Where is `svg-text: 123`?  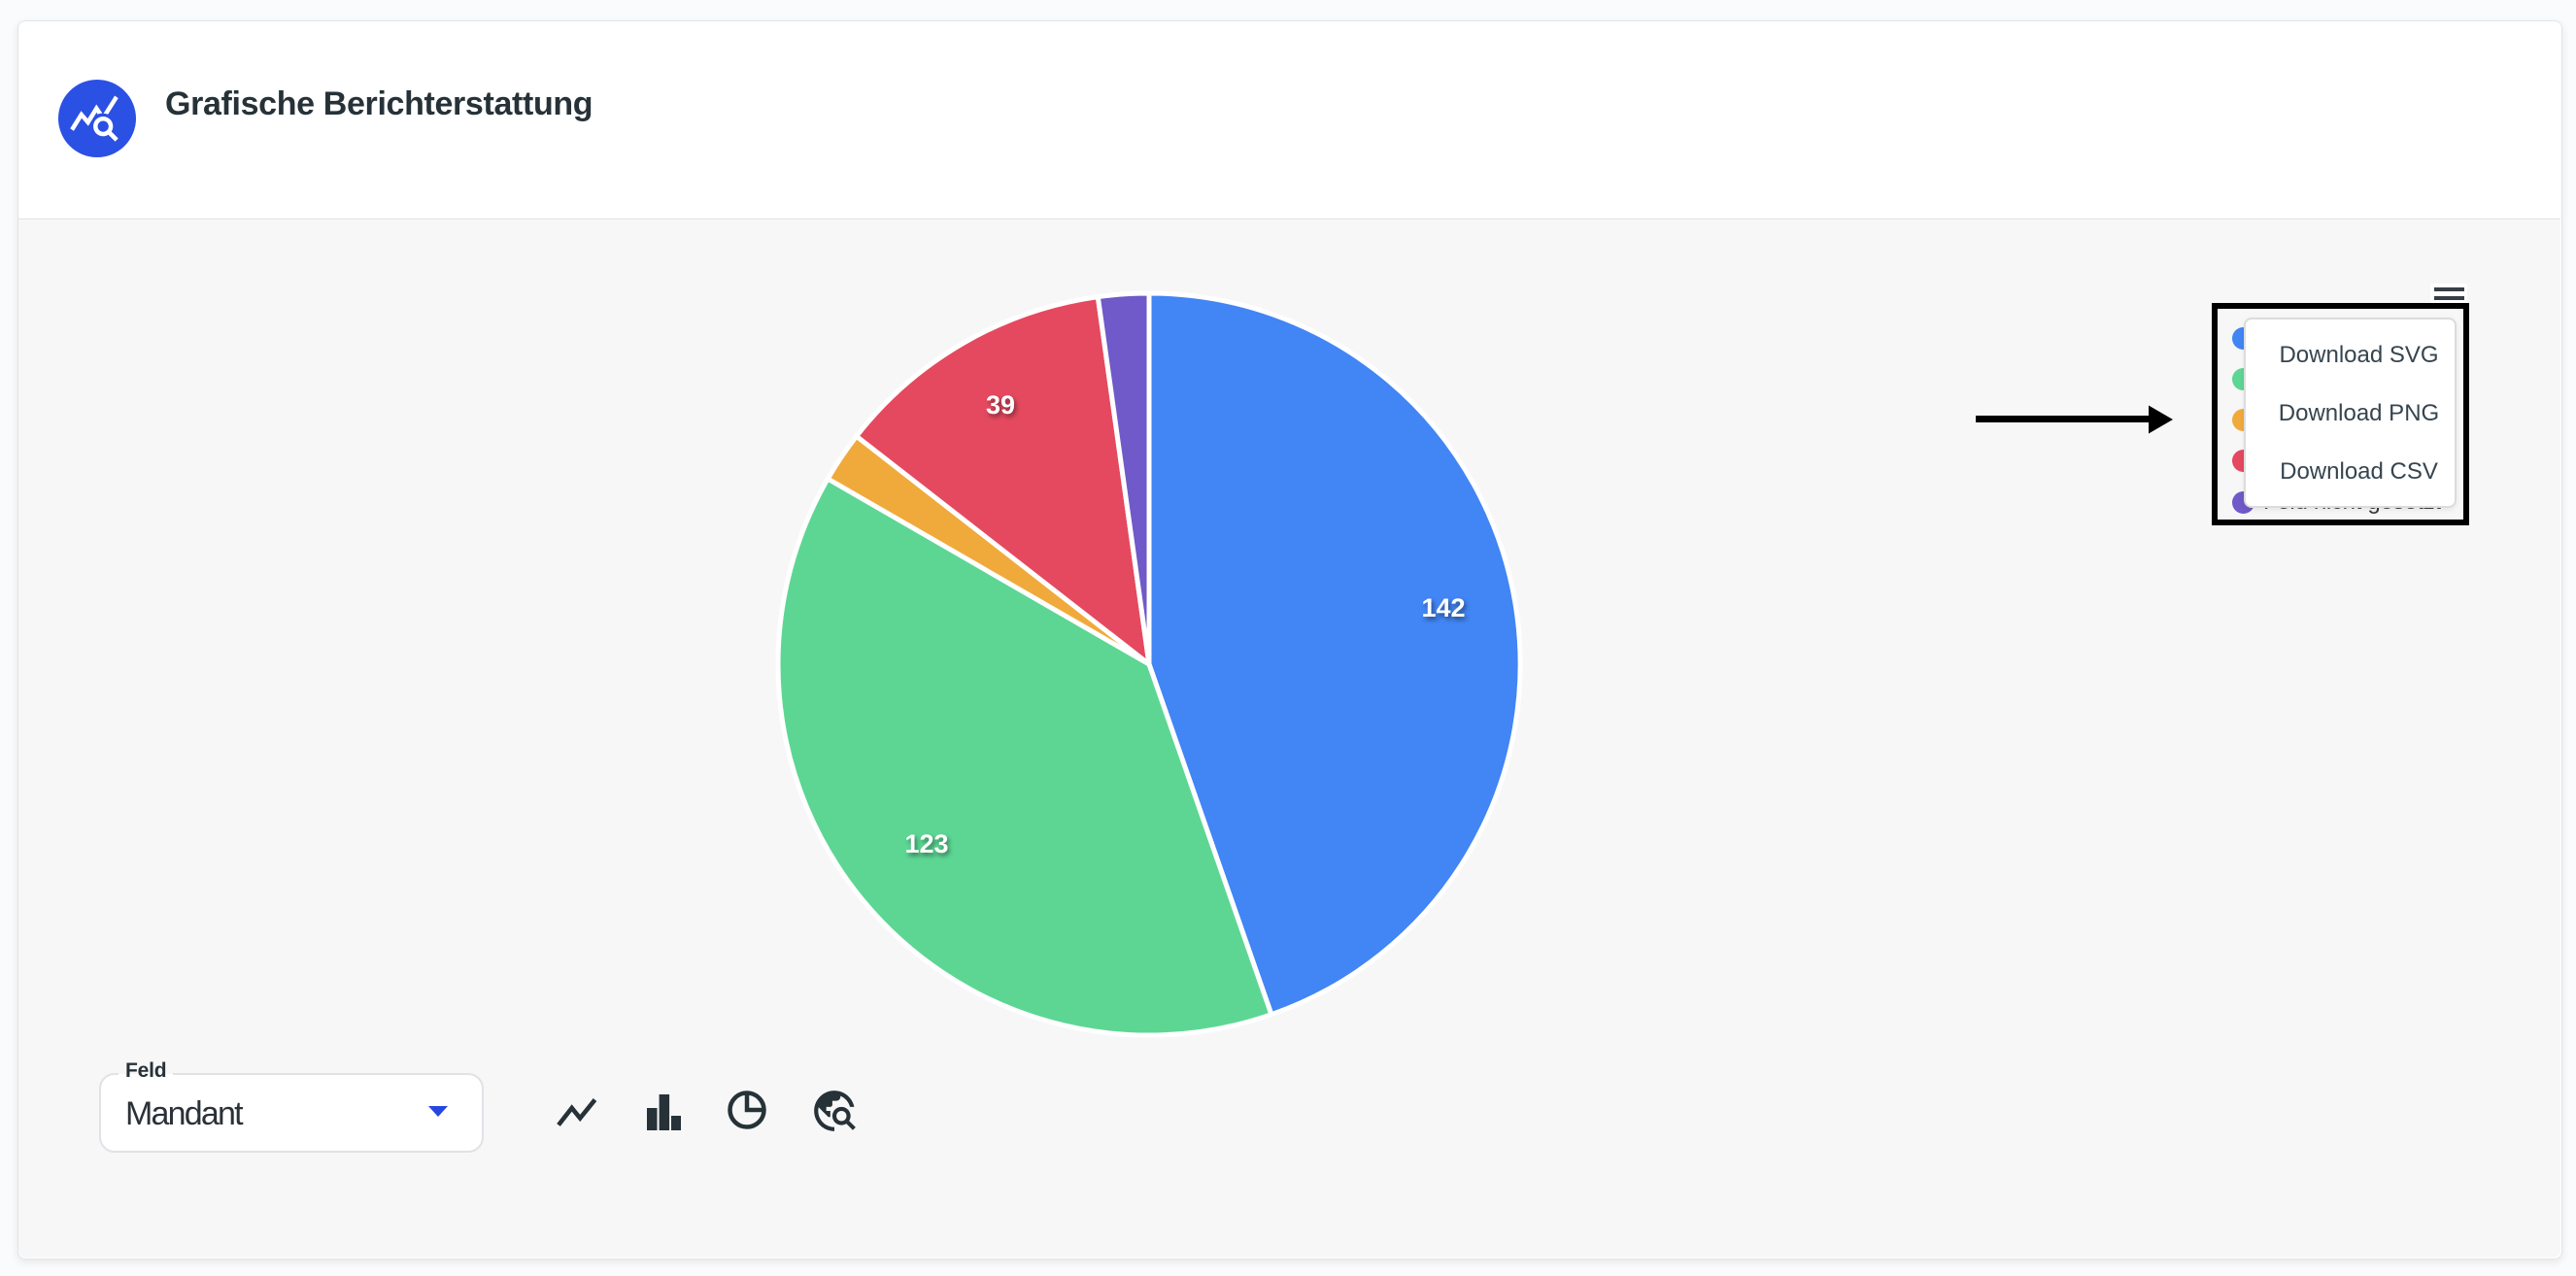
svg-text: 123 is located at coordinates (926, 843).